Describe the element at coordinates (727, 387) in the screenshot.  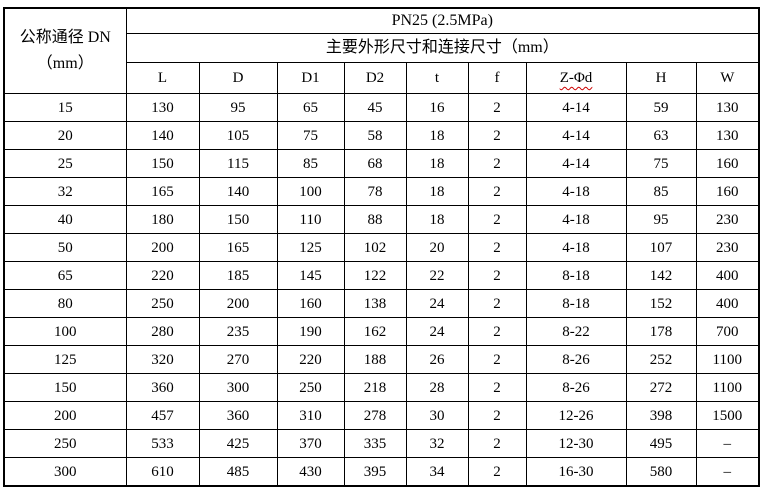
I see `dimension-value: 1100` at that location.